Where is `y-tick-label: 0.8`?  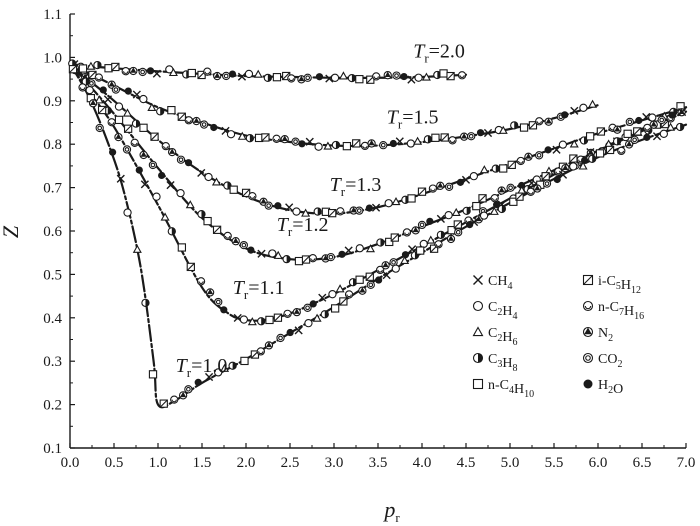
y-tick-label: 0.8 is located at coordinates (52, 145).